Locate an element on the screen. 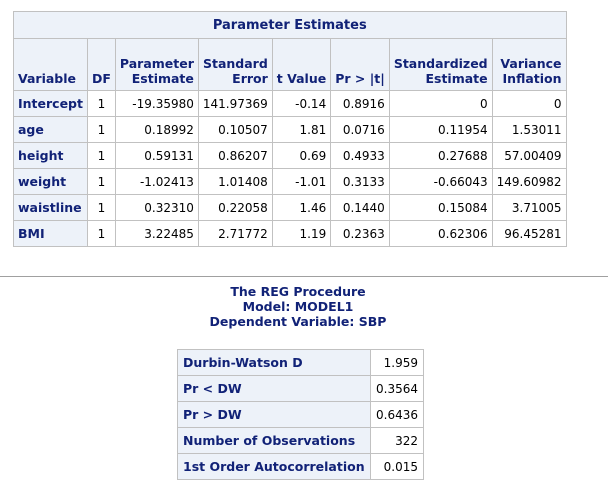 The height and width of the screenshot is (489, 608). cell-vif: 96.45281 is located at coordinates (529, 233).